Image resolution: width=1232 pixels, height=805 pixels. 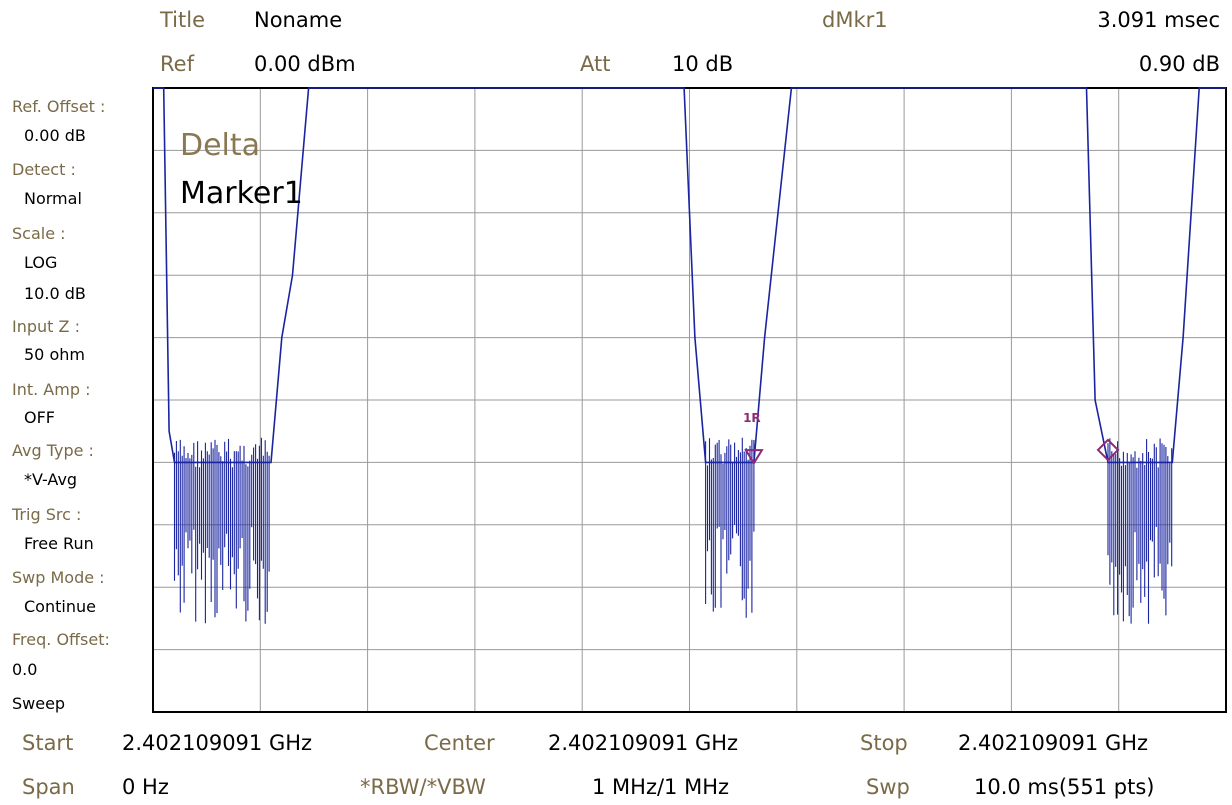 What do you see at coordinates (754, 457) in the screenshot?
I see `reference-marker-icon` at bounding box center [754, 457].